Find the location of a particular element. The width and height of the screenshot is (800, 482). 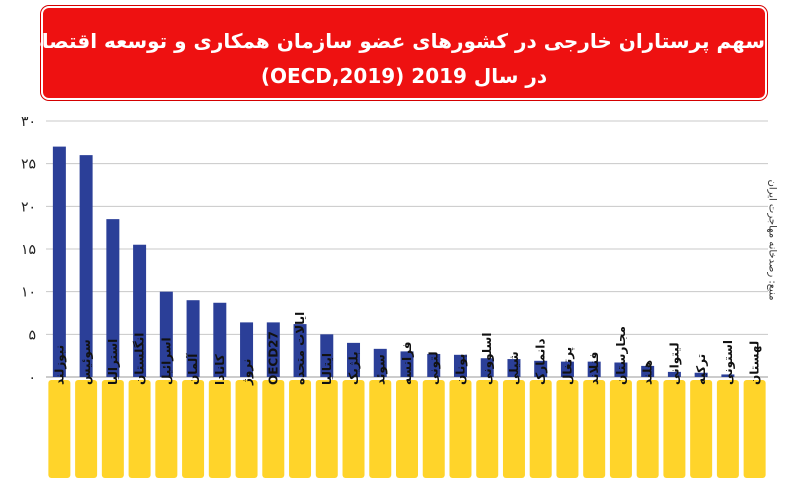

y-tick-label: ۵ is located at coordinates (32, 335).